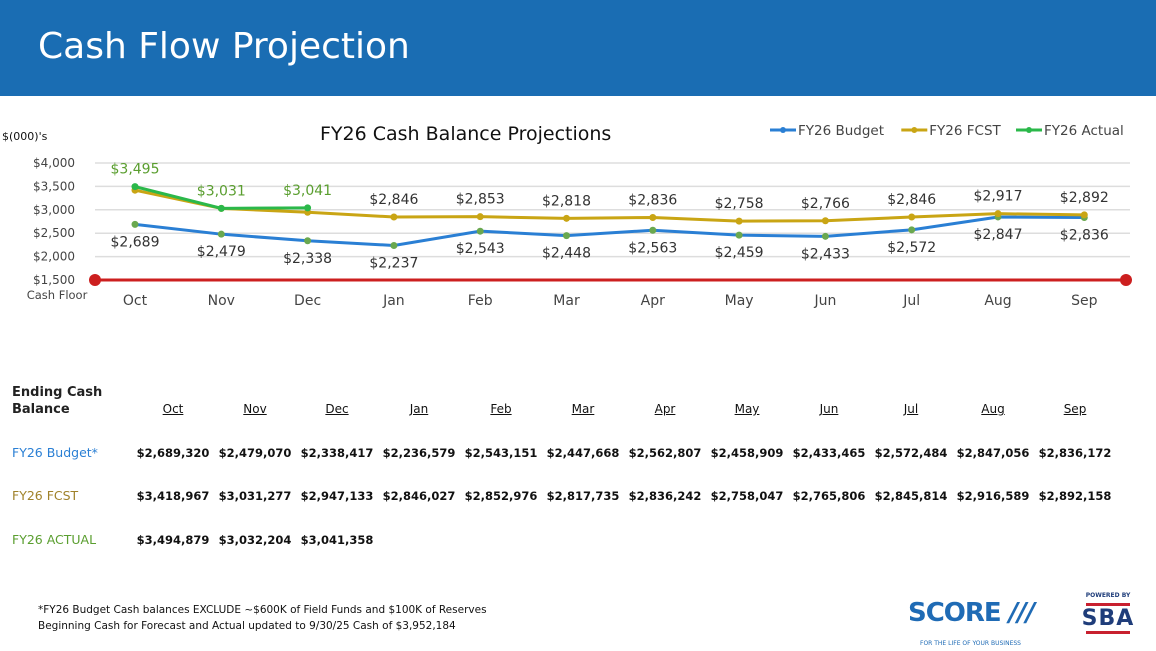 Image resolution: width=1156 pixels, height=651 pixels. What do you see at coordinates (224, 46) in the screenshot?
I see `page-title: Cash Flow Projection` at bounding box center [224, 46].